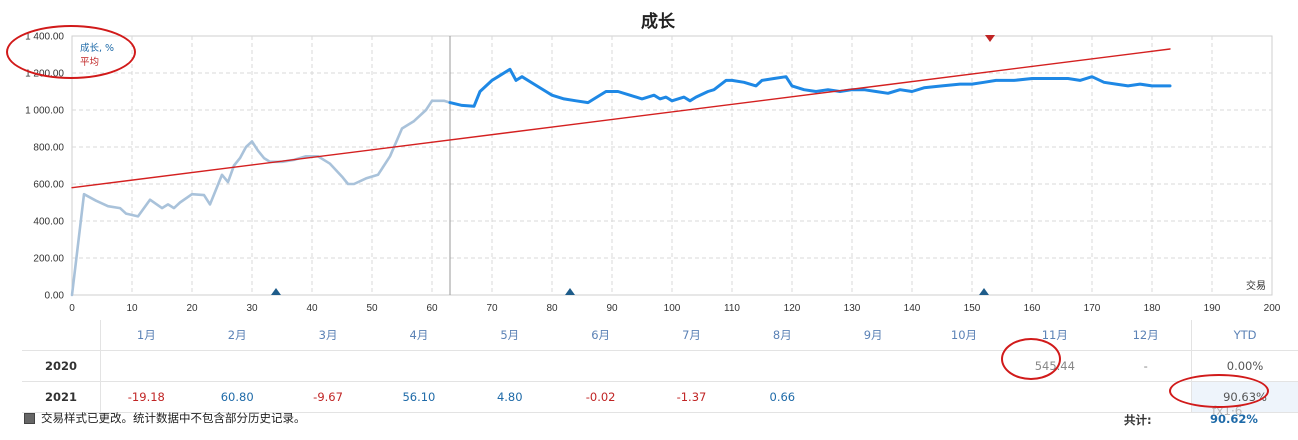 The height and width of the screenshot is (440, 1298). What do you see at coordinates (1244, 366) in the screenshot?
I see `ytd-value: 0.00%` at bounding box center [1244, 366].